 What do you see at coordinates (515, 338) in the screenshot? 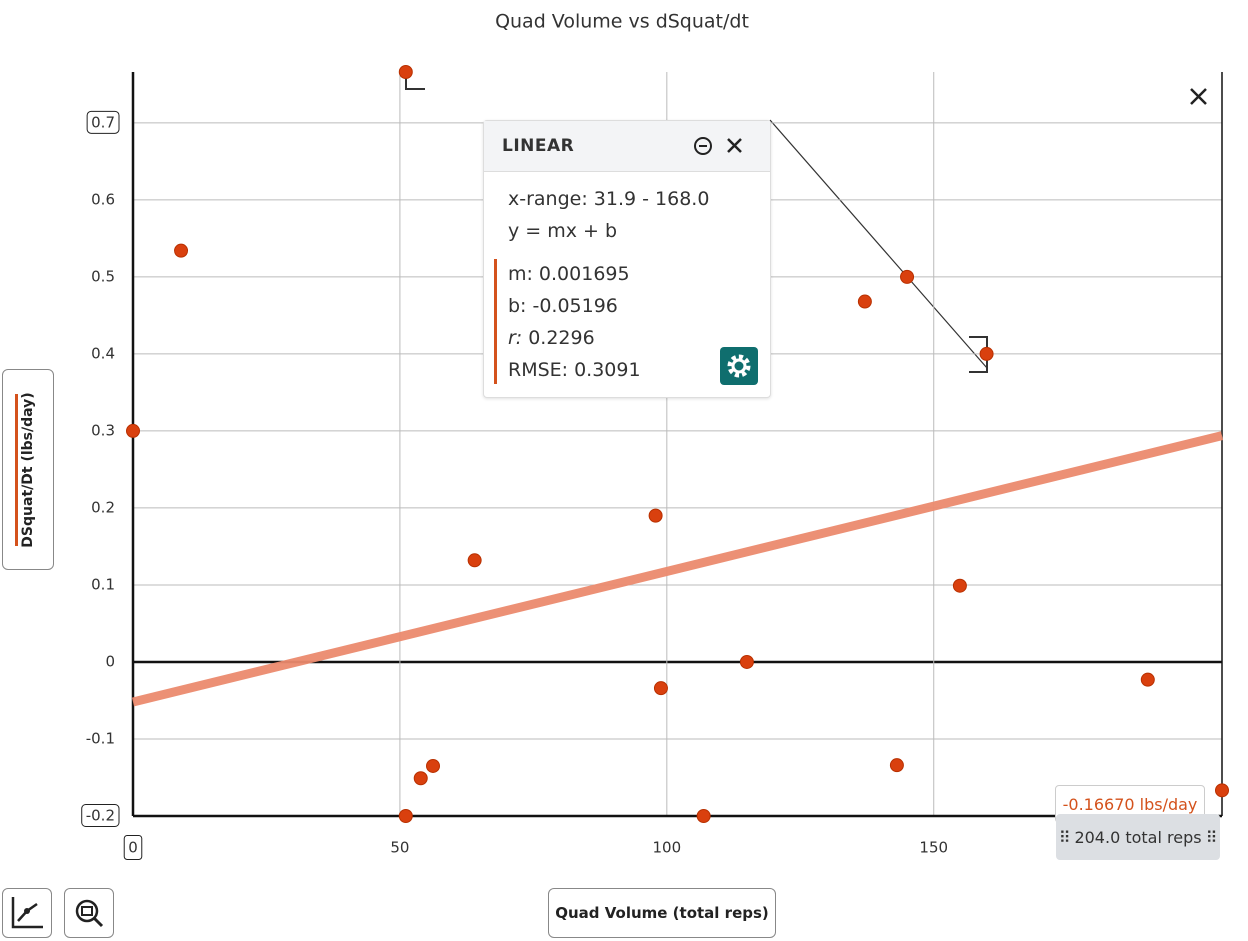
I see `param-label: r:` at bounding box center [515, 338].